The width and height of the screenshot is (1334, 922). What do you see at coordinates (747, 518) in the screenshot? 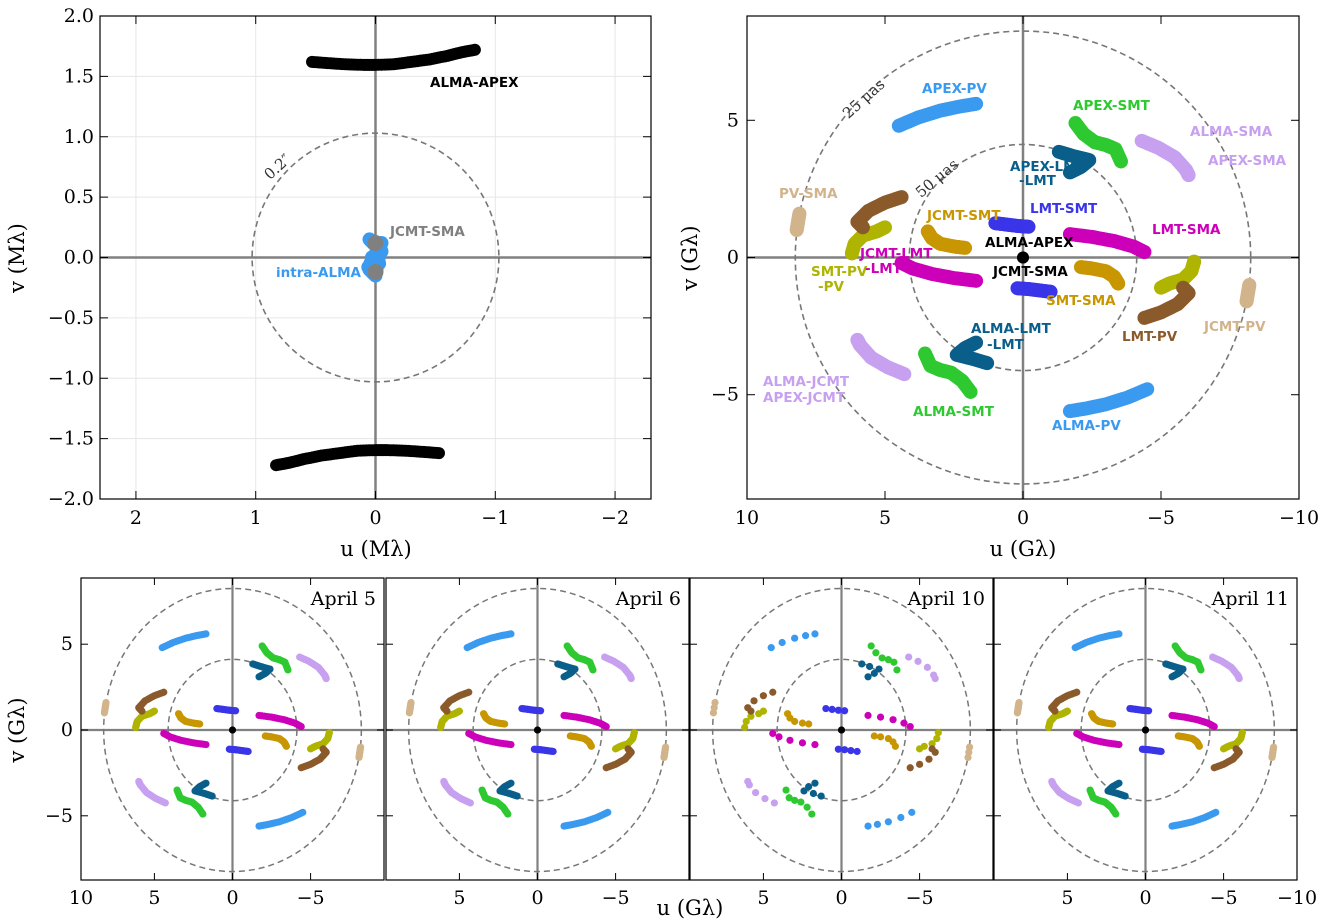
I see `x-tick-label: 10` at bounding box center [747, 518].